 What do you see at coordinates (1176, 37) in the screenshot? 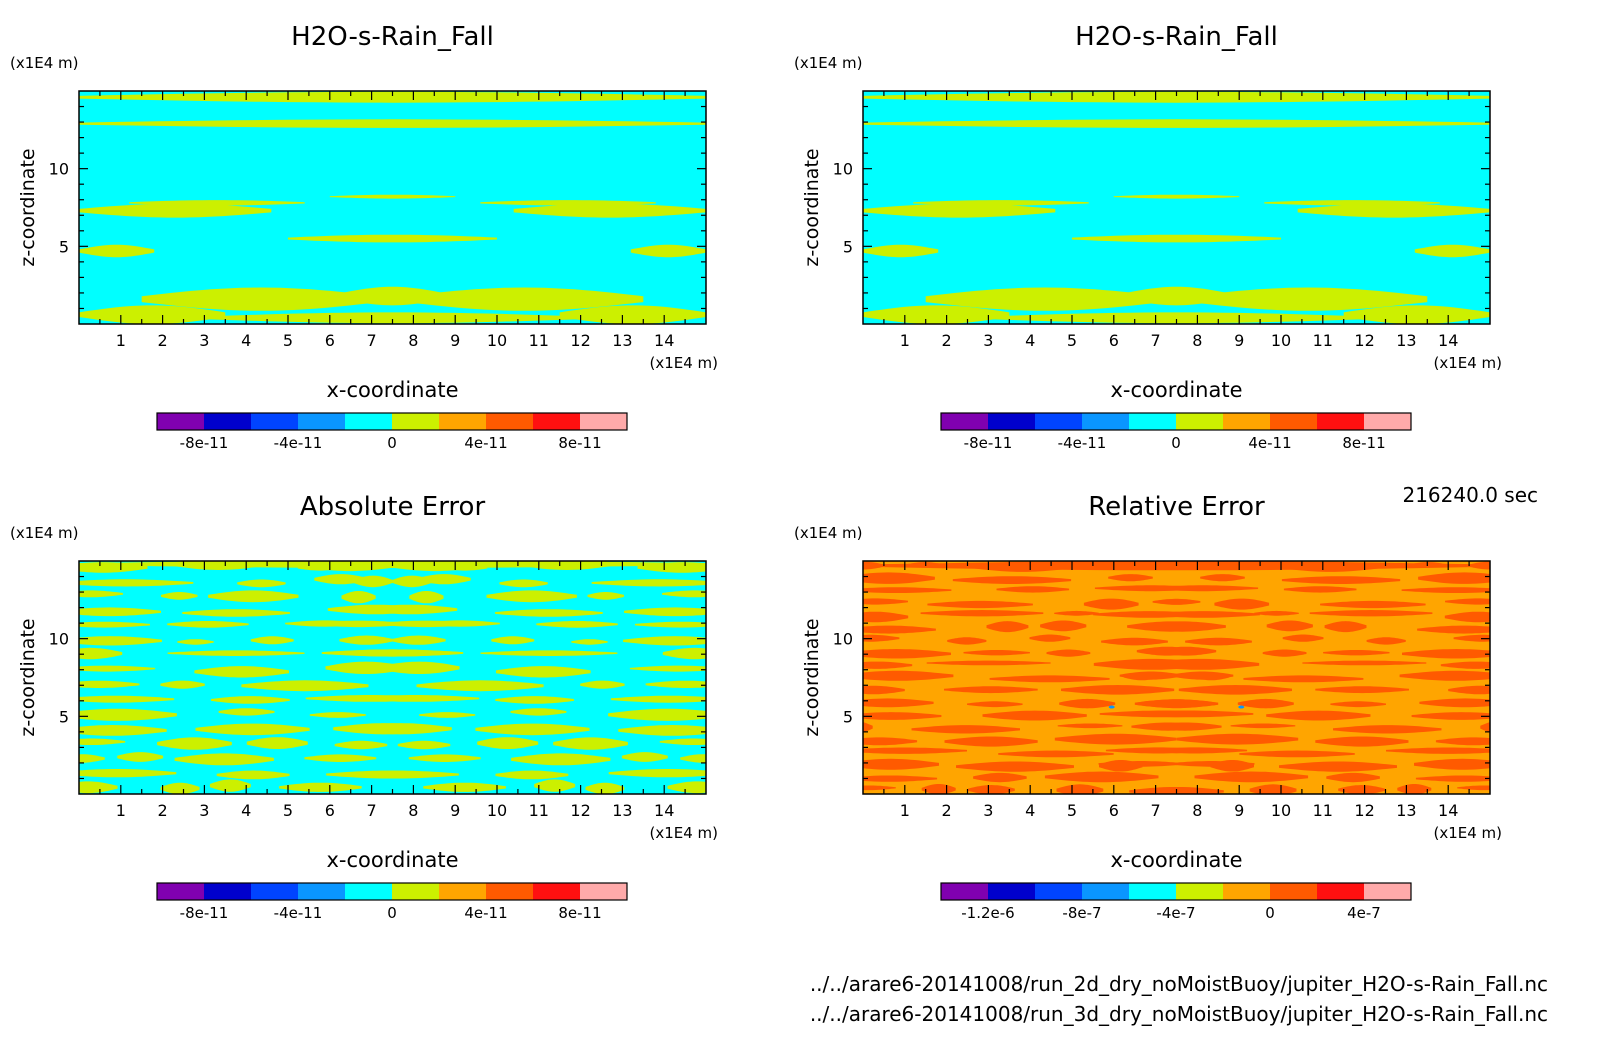
I see `chart-title: H2O-s-Rain_Fall` at bounding box center [1176, 37].